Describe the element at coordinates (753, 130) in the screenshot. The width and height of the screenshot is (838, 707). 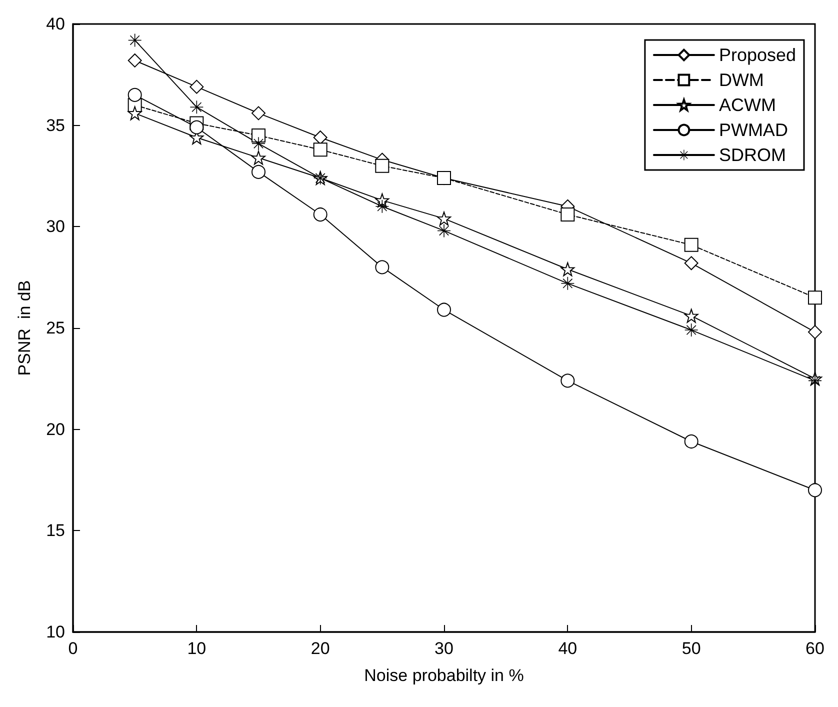
I see `legend-label: PWMAD` at that location.